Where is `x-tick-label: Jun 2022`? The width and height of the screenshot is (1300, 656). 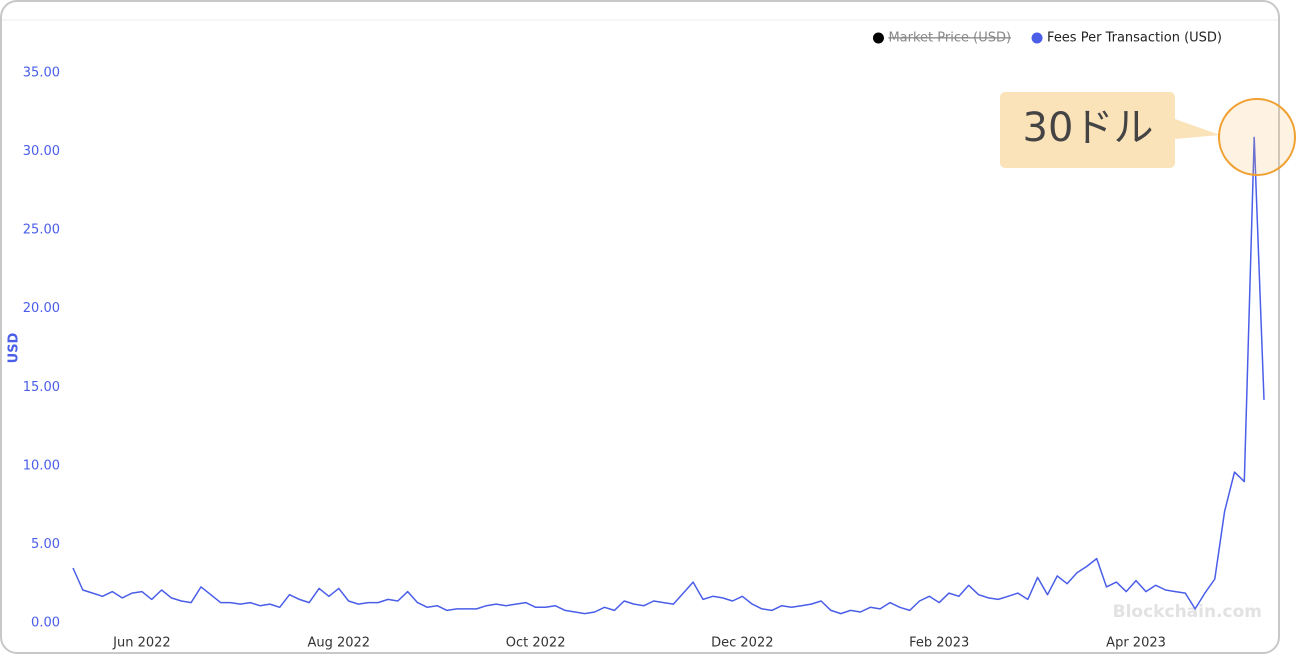 x-tick-label: Jun 2022 is located at coordinates (141, 643).